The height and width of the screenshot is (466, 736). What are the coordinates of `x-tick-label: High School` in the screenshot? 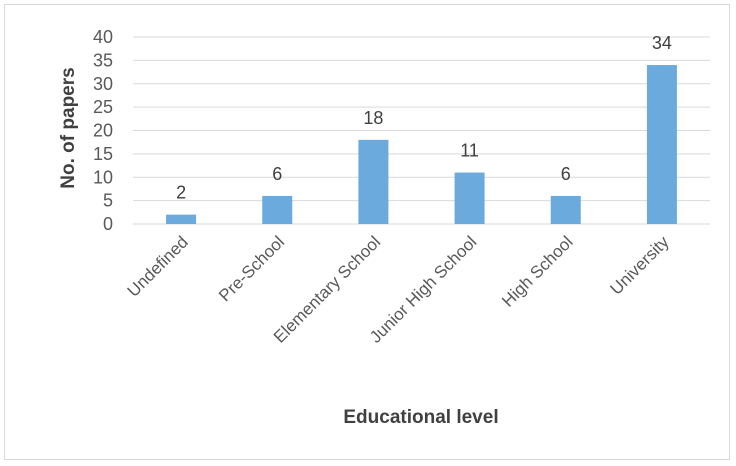 It's located at (537, 271).